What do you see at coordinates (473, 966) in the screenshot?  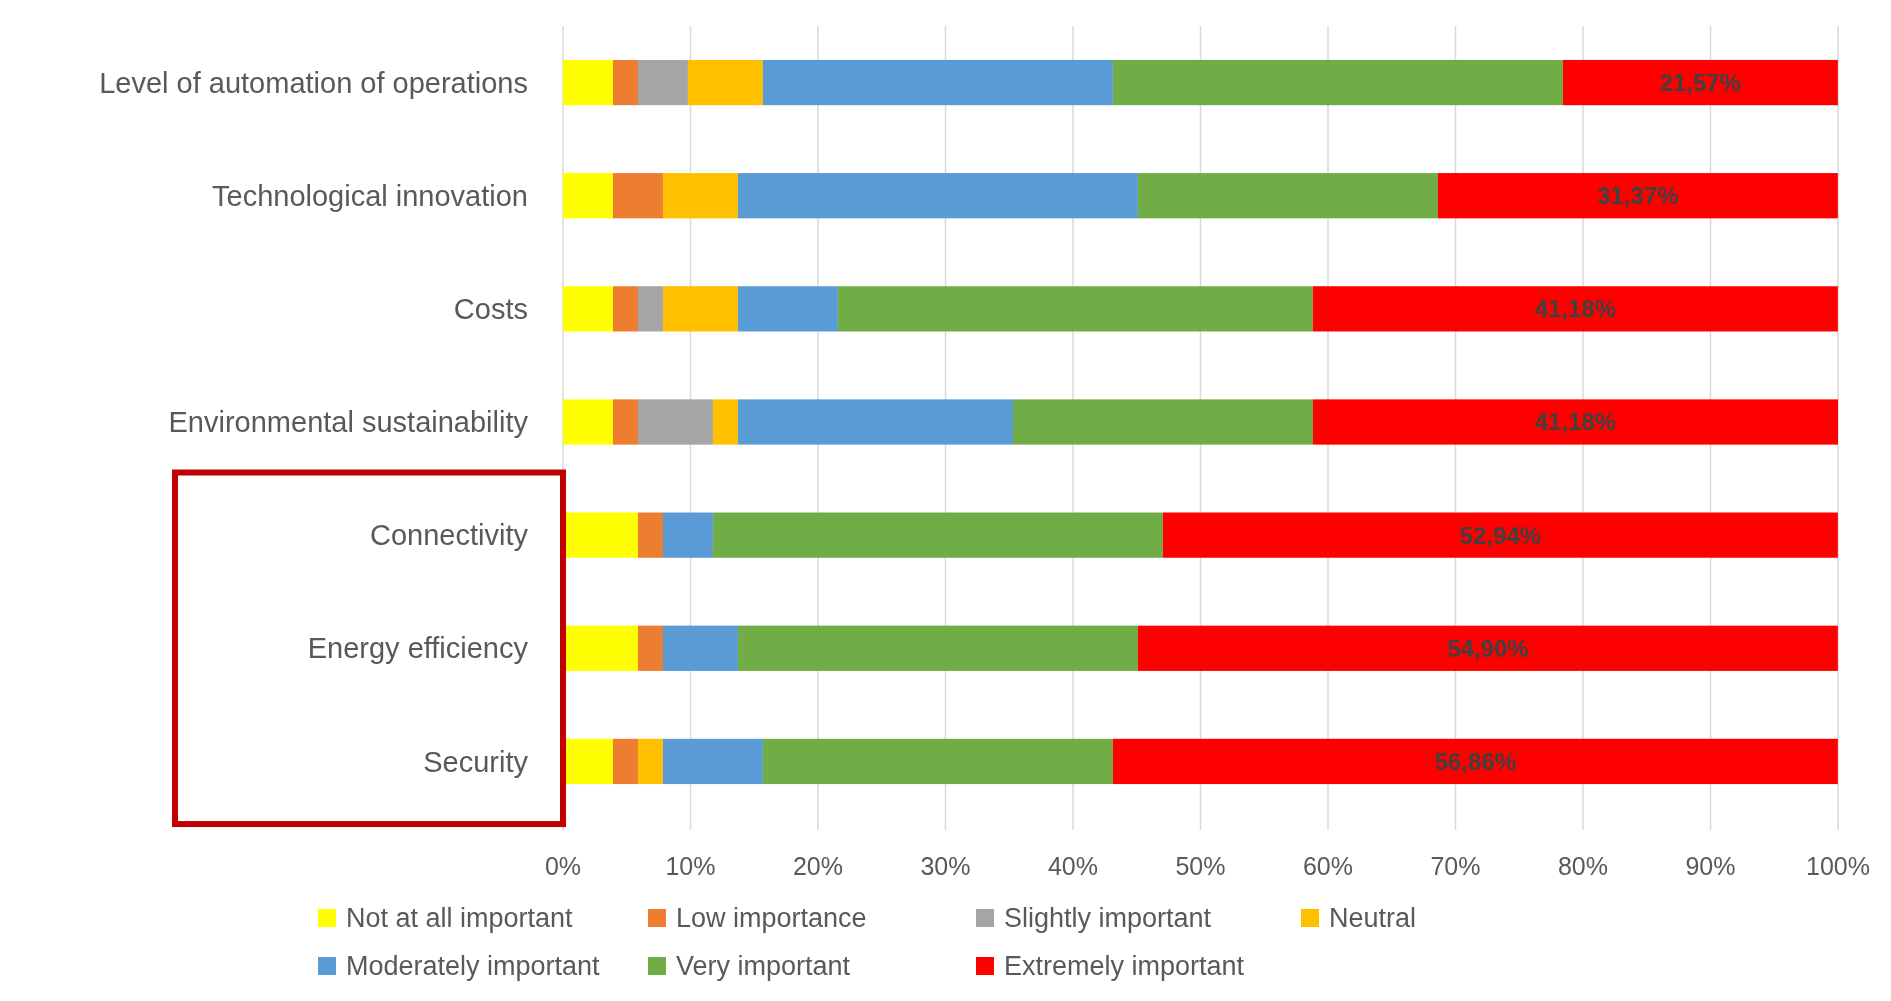 I see `legend-label: Moderately important` at bounding box center [473, 966].